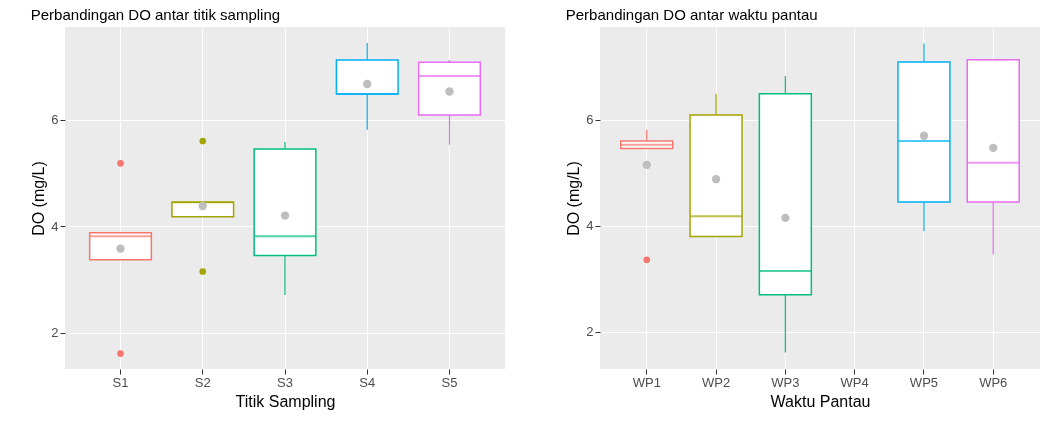 The image size is (1054, 428). What do you see at coordinates (202, 382) in the screenshot?
I see `x-tick-label: S2` at bounding box center [202, 382].